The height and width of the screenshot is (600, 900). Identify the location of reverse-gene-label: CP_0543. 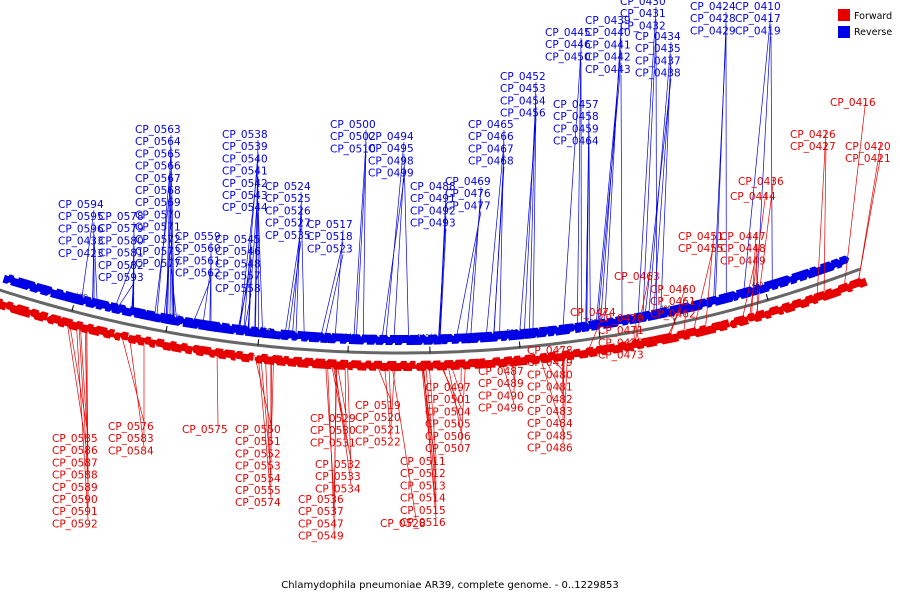
(245, 196).